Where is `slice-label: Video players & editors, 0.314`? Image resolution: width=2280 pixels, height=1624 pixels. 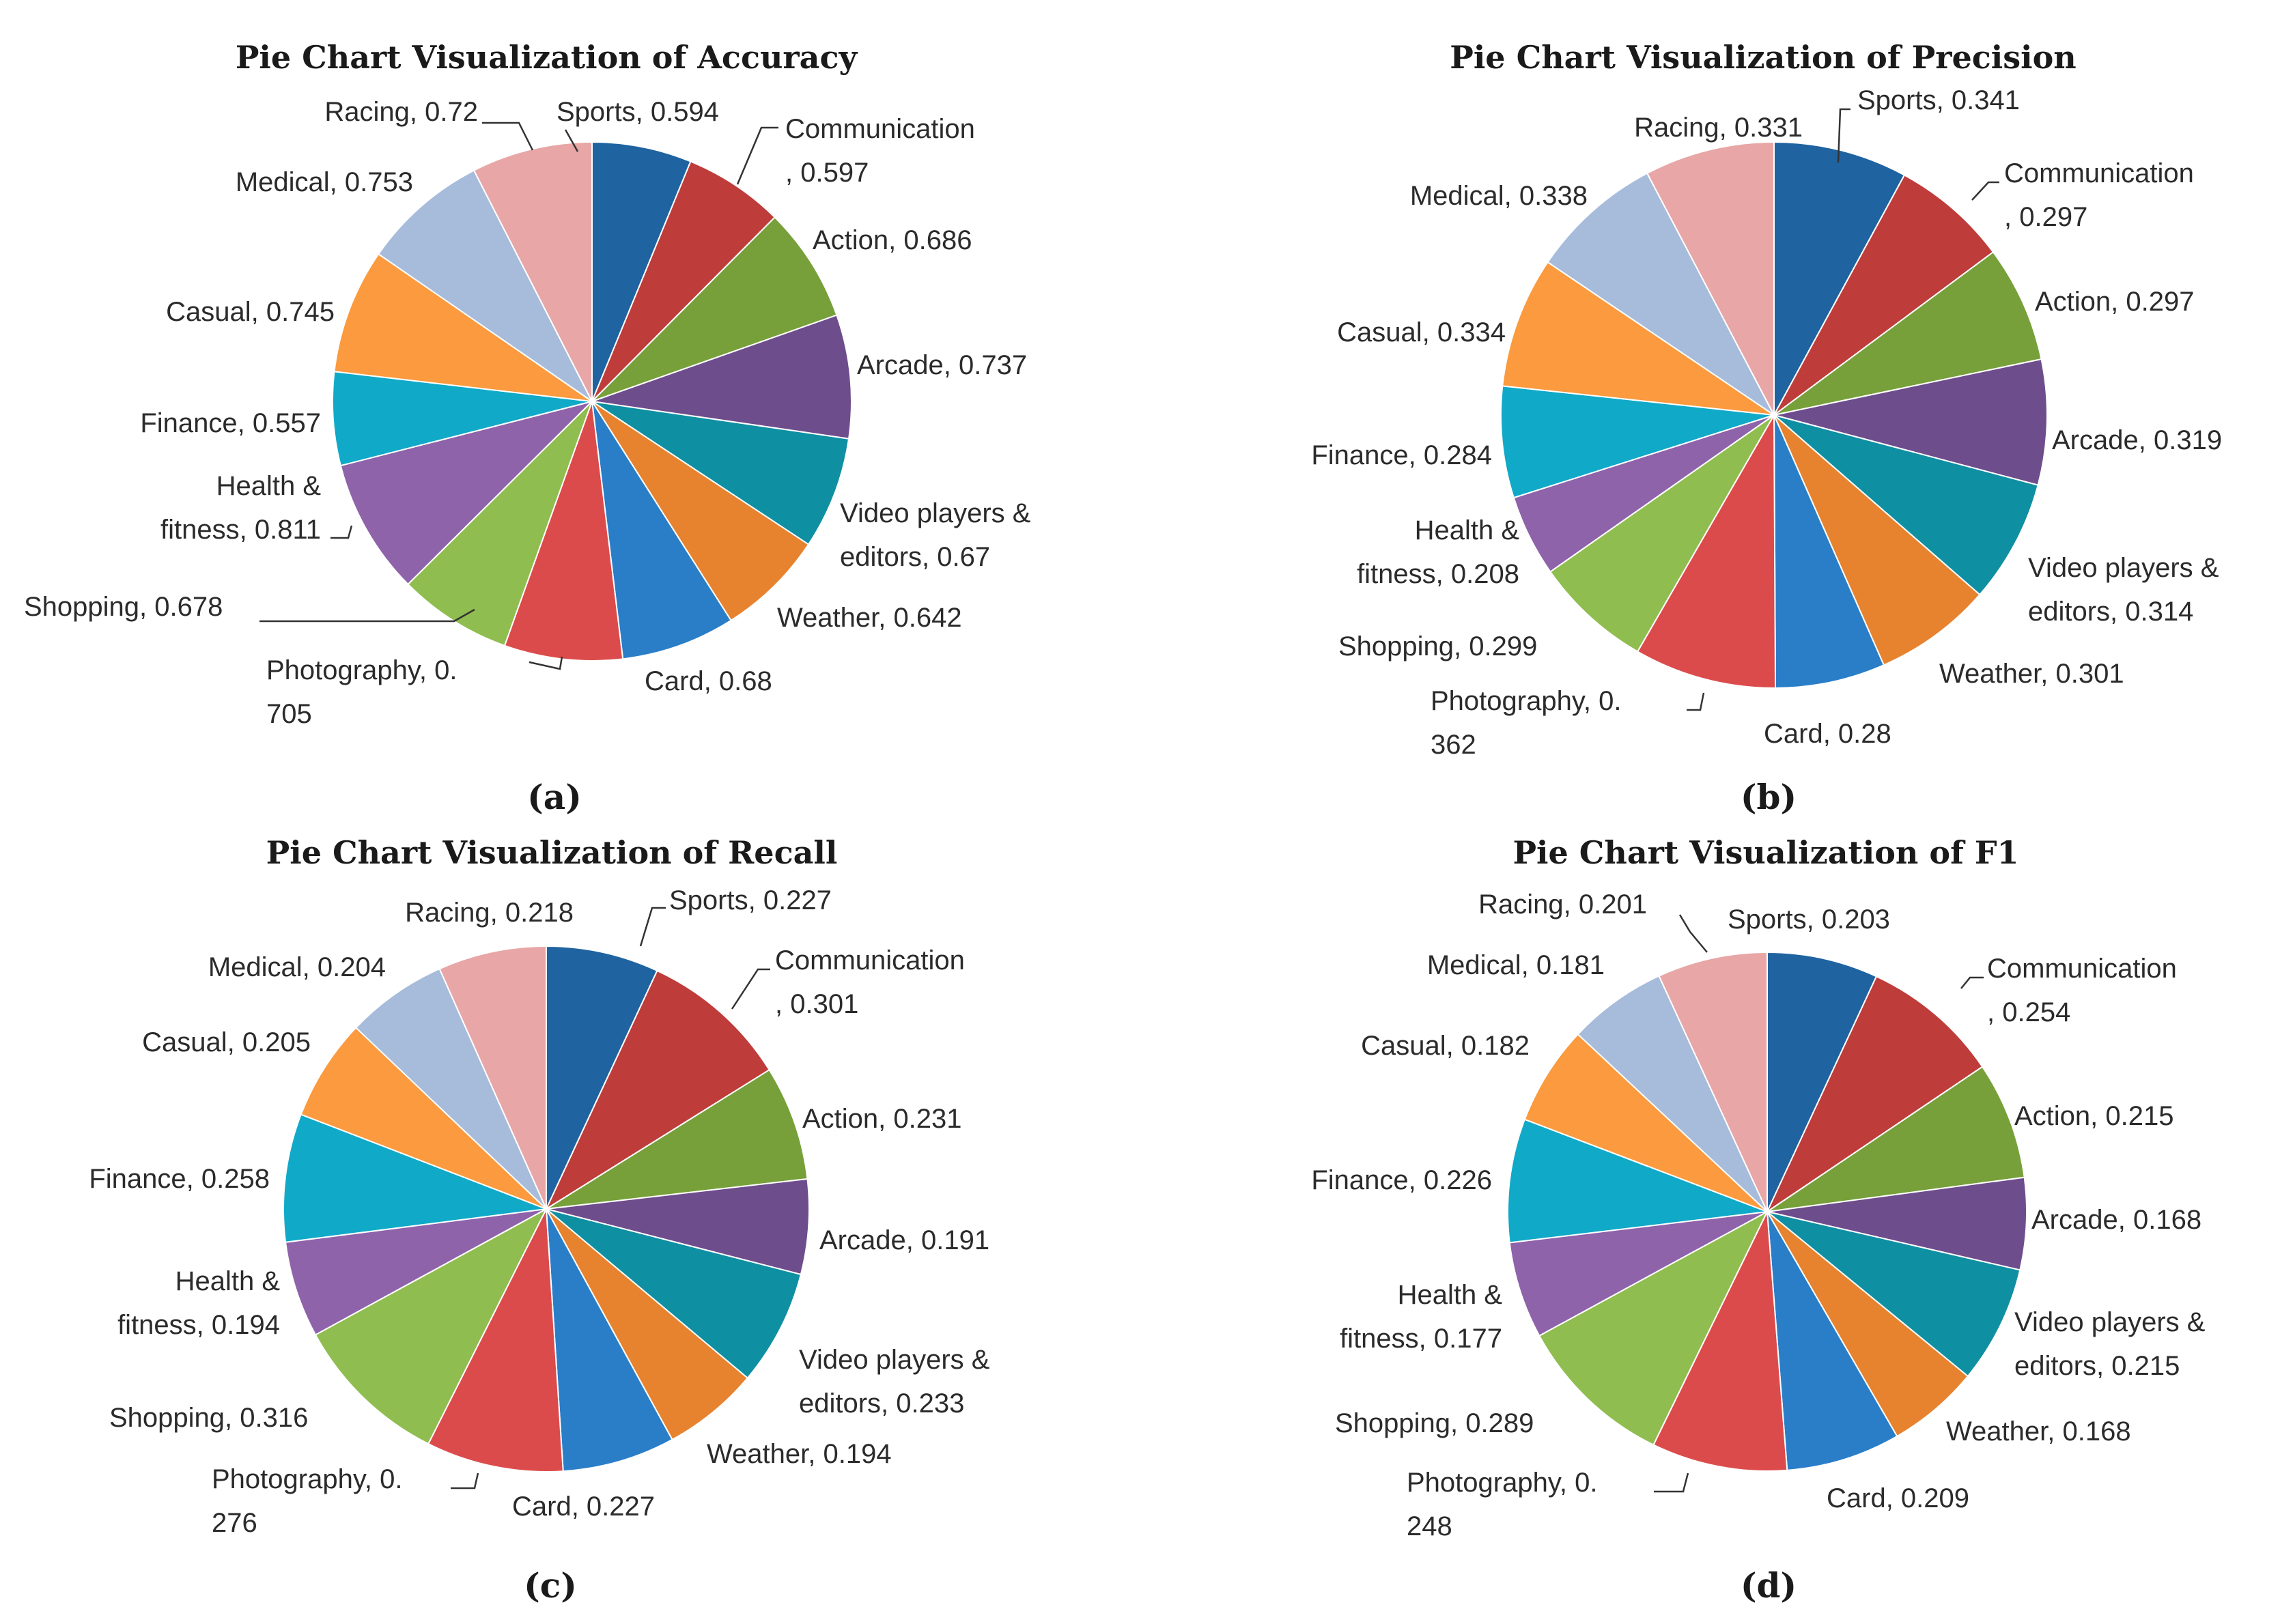 slice-label: Video players & editors, 0.314 is located at coordinates (2123, 590).